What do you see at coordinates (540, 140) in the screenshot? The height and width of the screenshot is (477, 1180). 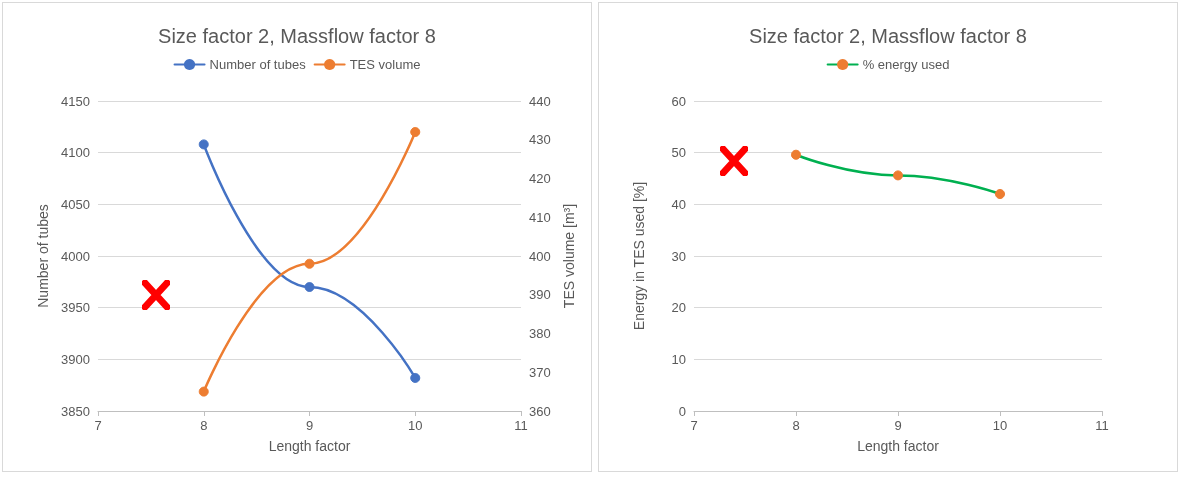 I see `y2-tick-label: 430` at bounding box center [540, 140].